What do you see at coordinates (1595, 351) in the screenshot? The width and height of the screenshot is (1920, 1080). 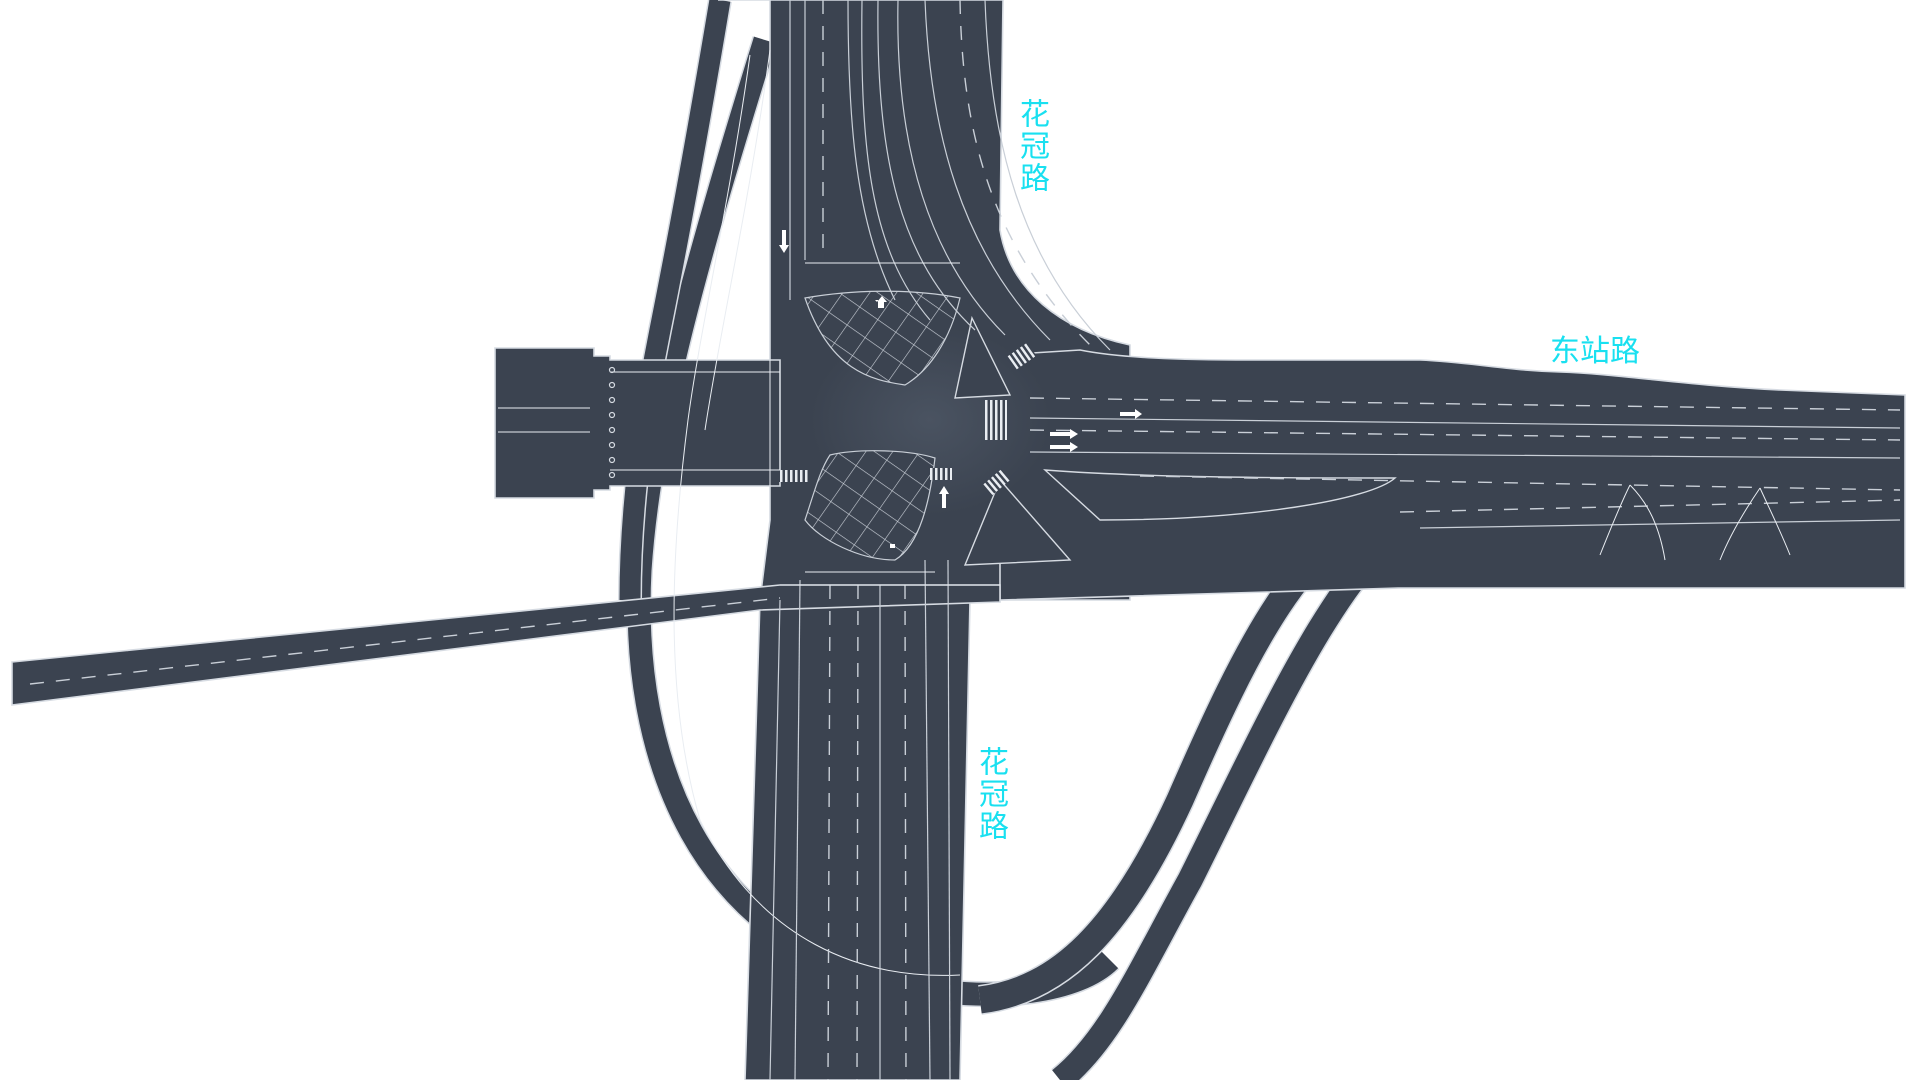 I see `east-road-label: 东站路` at bounding box center [1595, 351].